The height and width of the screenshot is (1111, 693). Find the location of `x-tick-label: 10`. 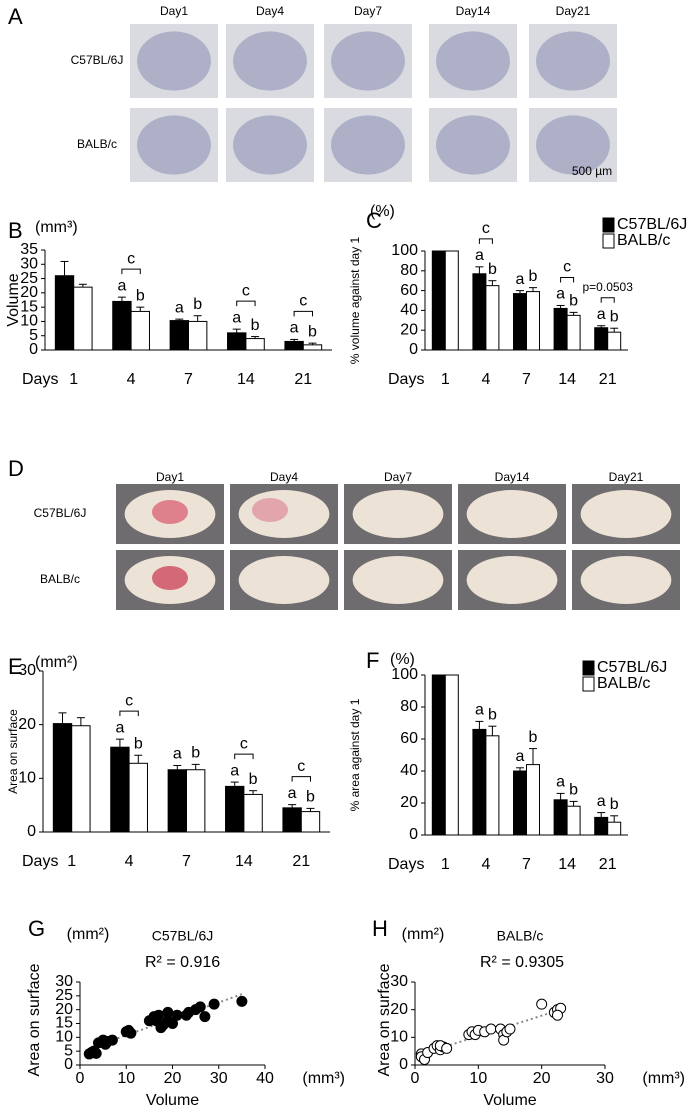

x-tick-label: 10 is located at coordinates (478, 1078).